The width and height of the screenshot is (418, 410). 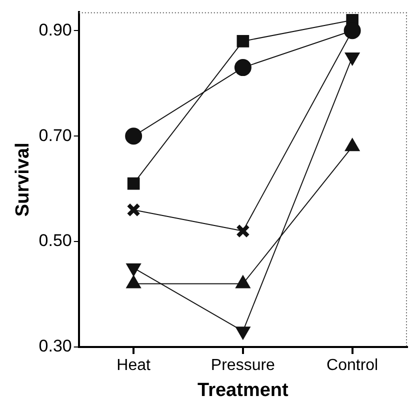 I want to click on x-tick-label: Control, so click(x=352, y=365).